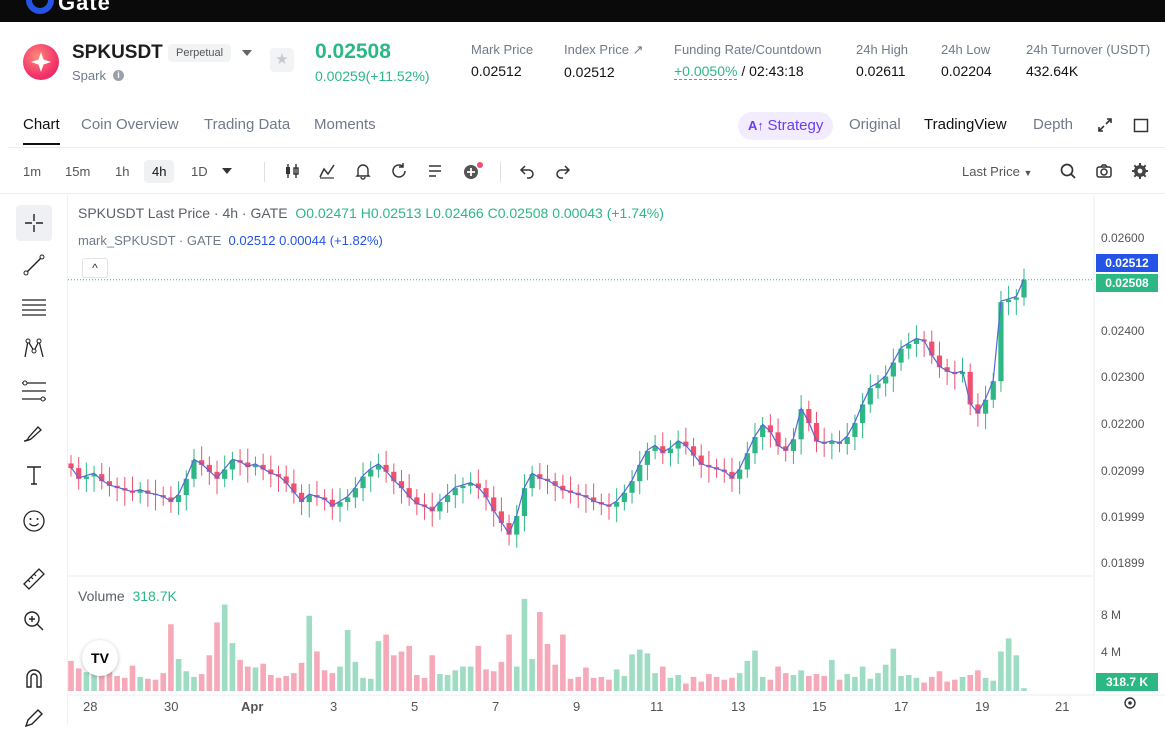 The height and width of the screenshot is (736, 1165). Describe the element at coordinates (1053, 124) in the screenshot. I see `tab-depth: Depth` at that location.